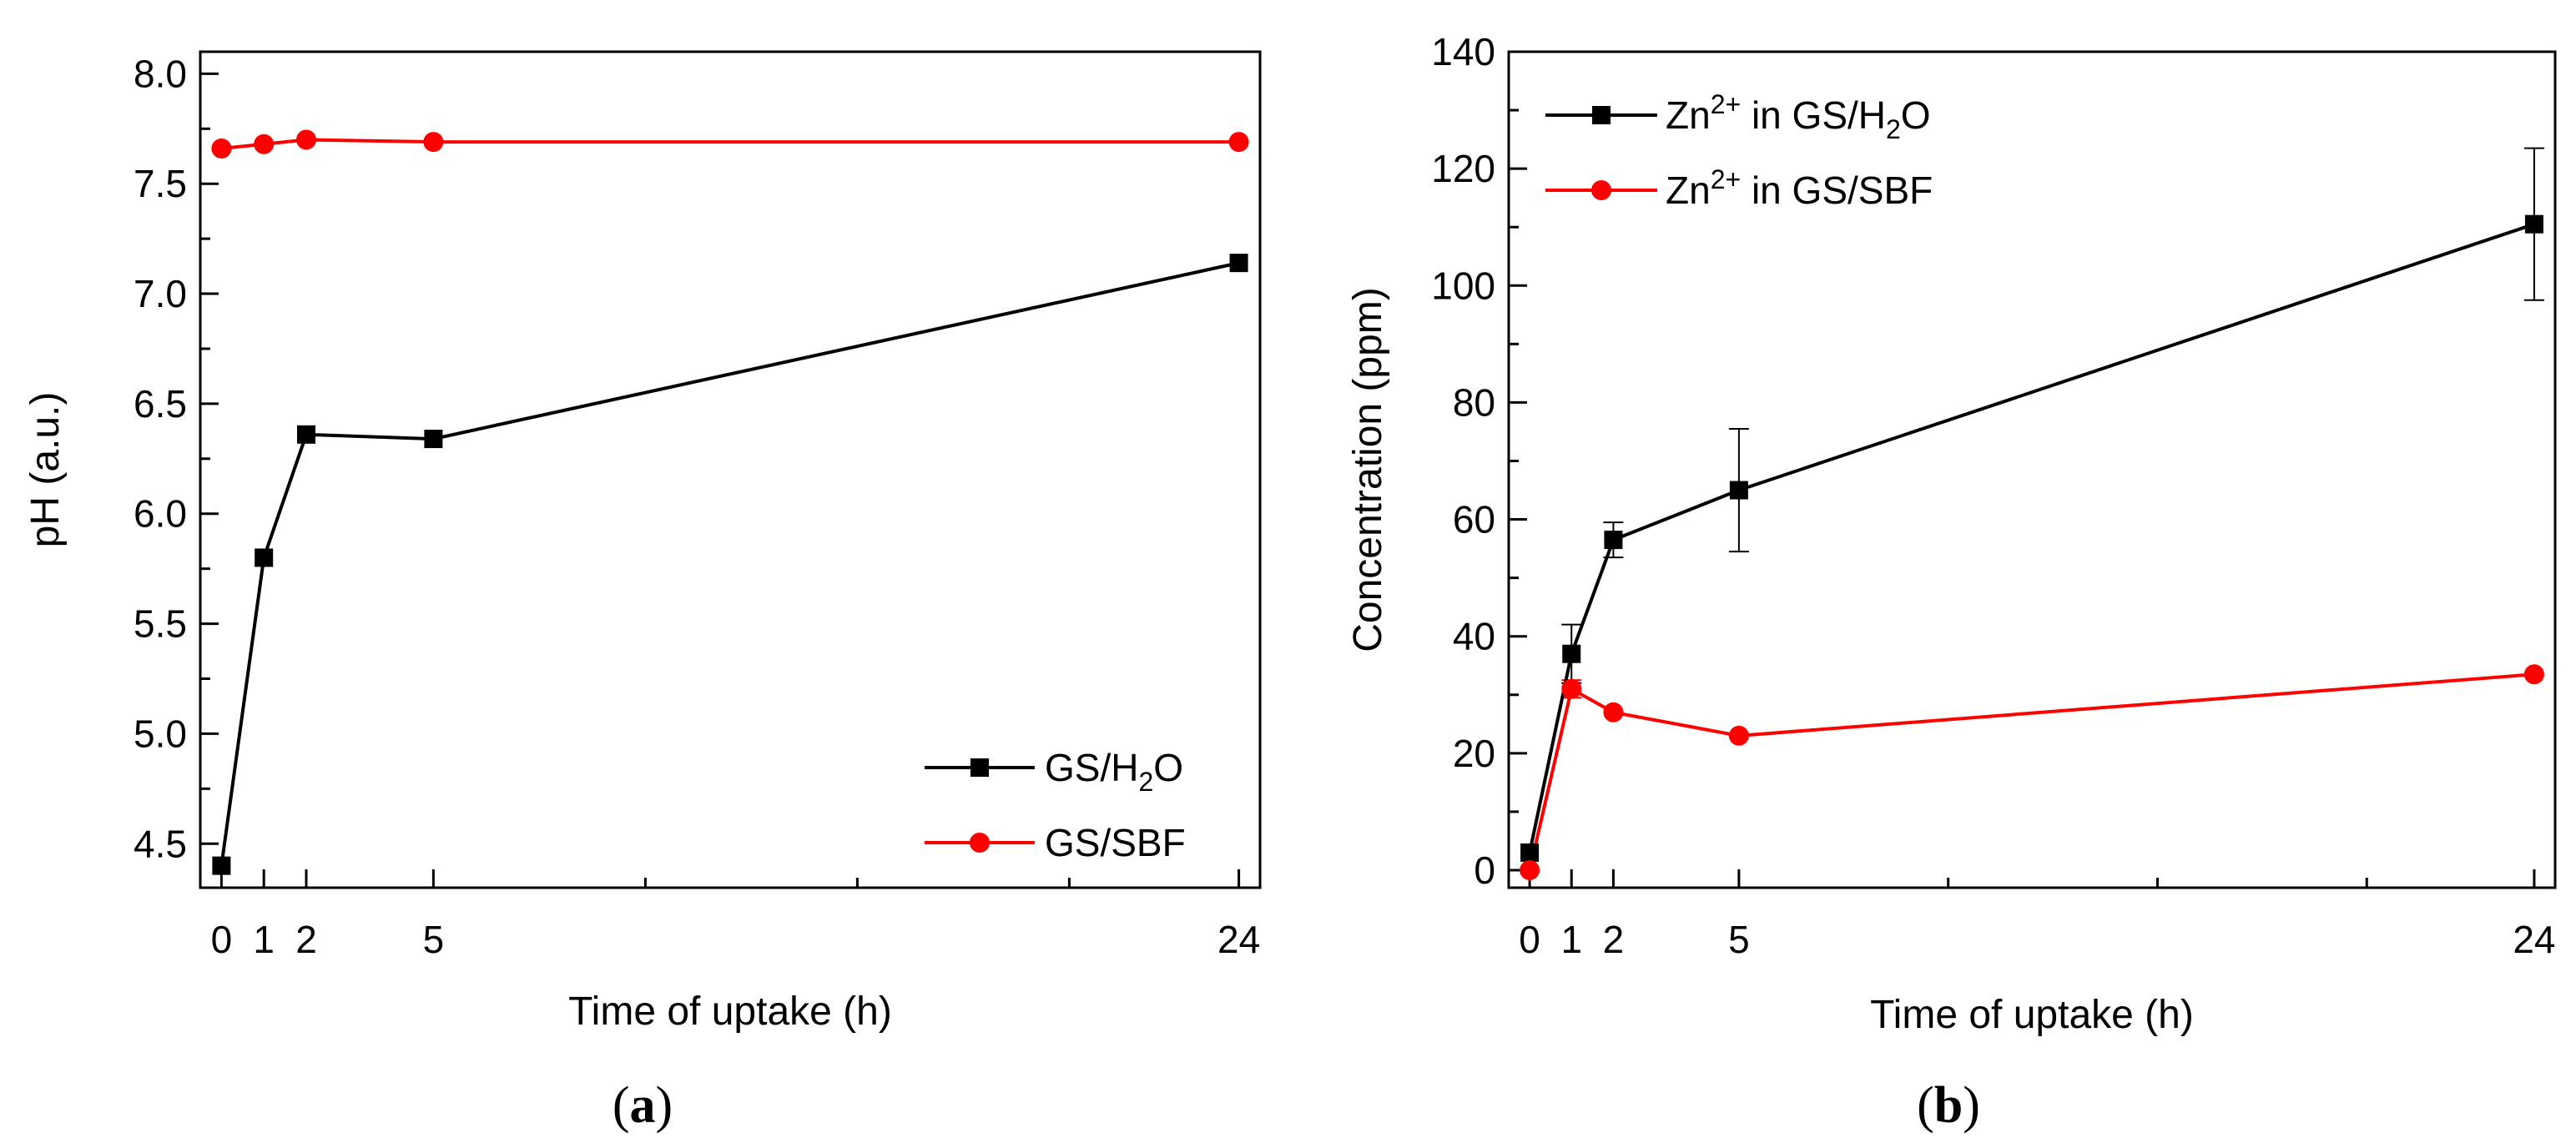  What do you see at coordinates (1948, 1105) in the screenshot?
I see `panel-label-b: (b)` at bounding box center [1948, 1105].